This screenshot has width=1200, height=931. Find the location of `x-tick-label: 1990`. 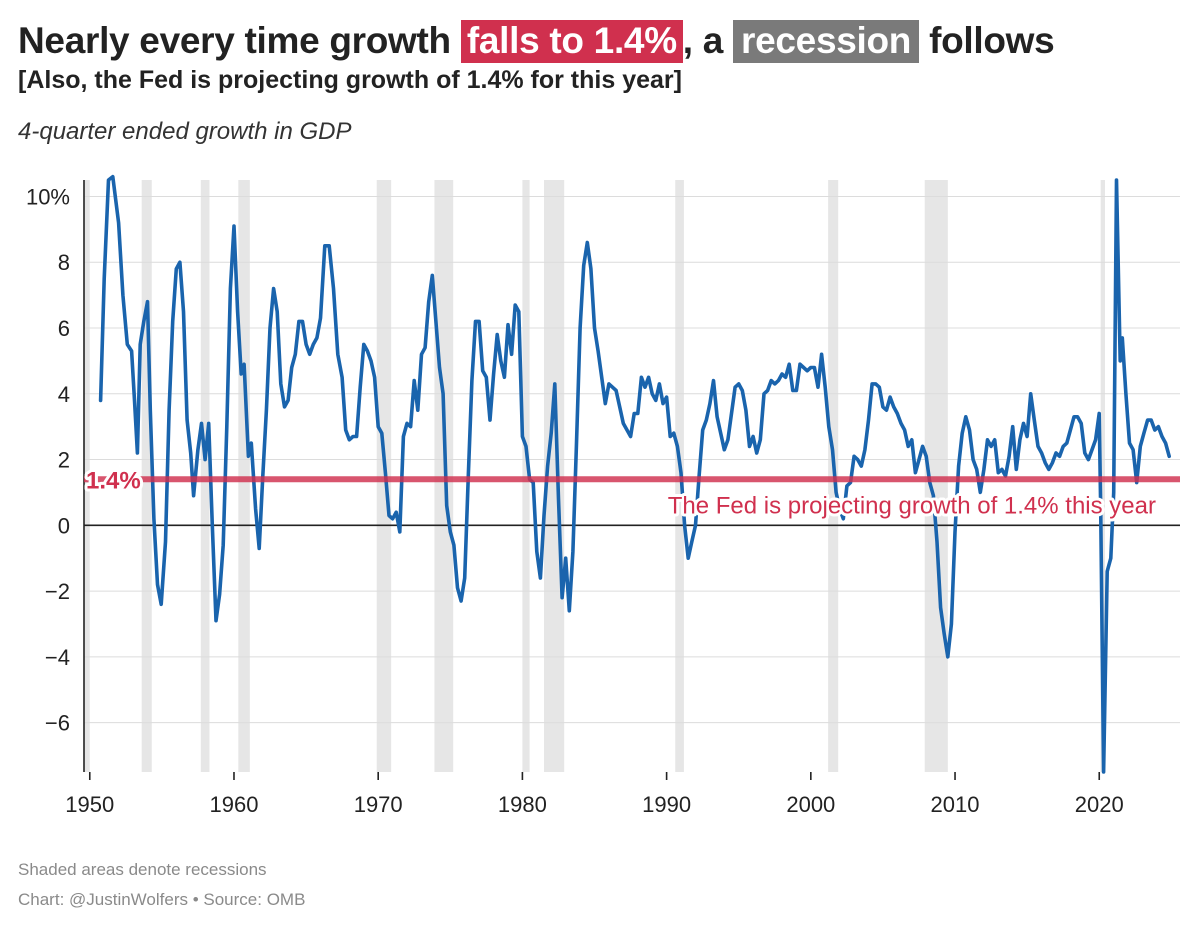

x-tick-label: 1990 is located at coordinates (666, 804).